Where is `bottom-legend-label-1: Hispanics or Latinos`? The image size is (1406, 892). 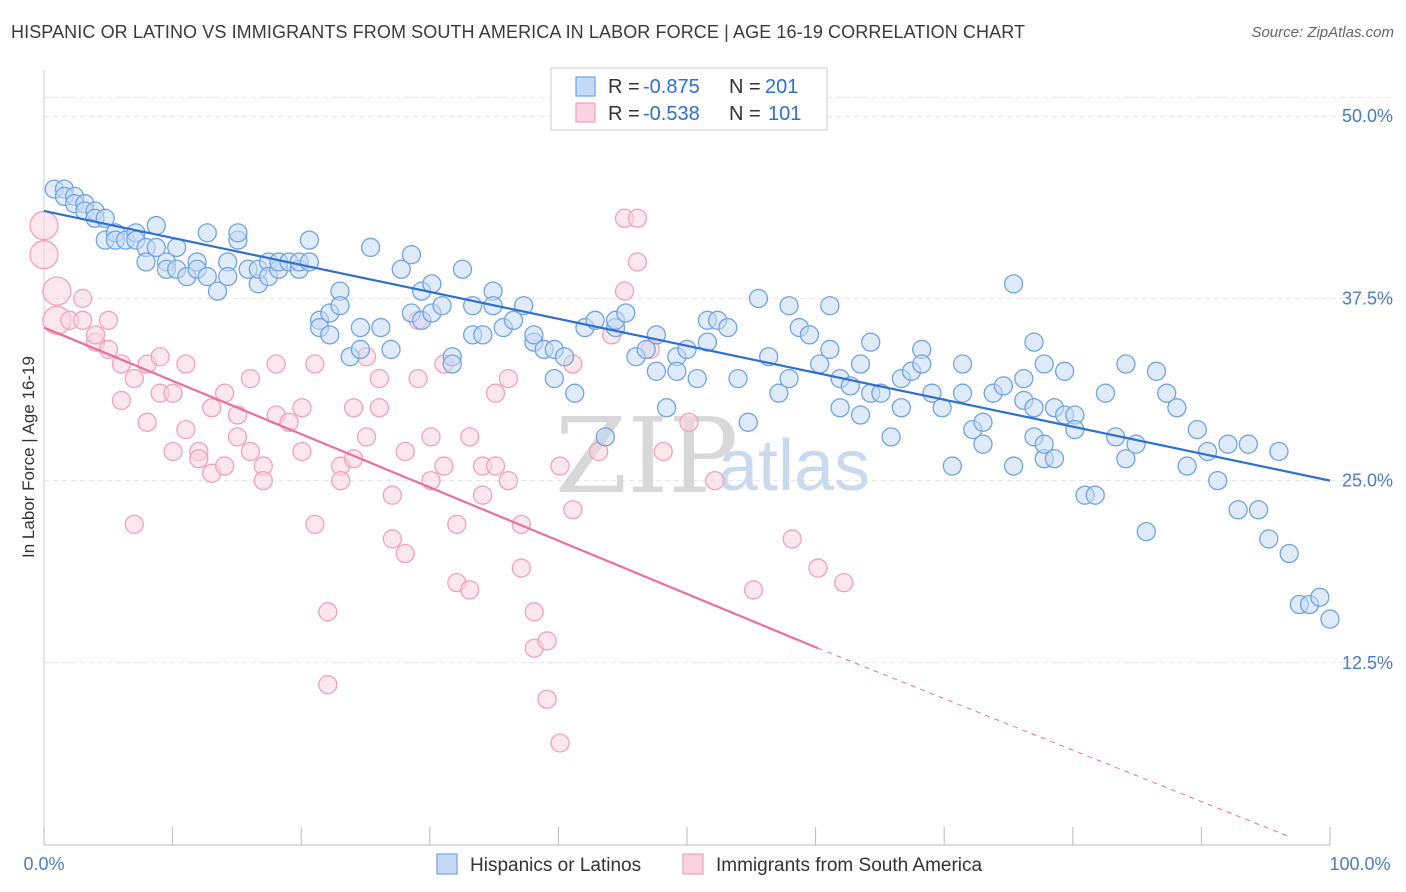
bottom-legend-label-1: Hispanics or Latinos is located at coordinates (555, 865).